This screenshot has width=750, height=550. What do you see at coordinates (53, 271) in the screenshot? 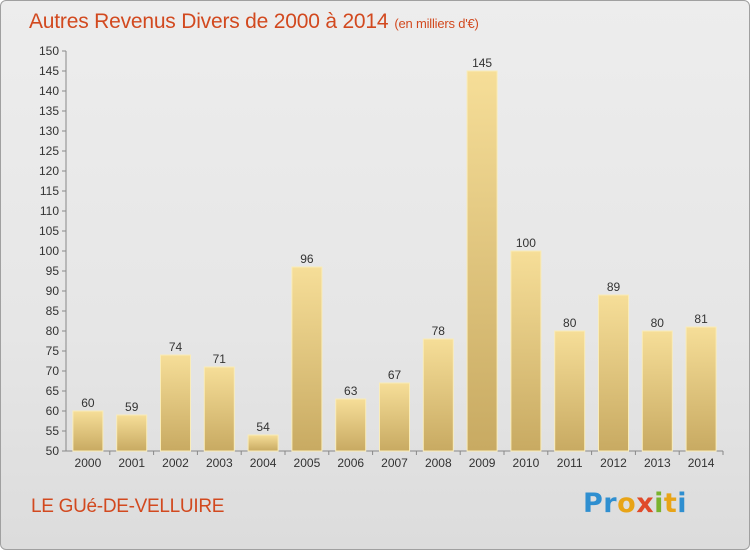
I see `y-tick-label: 95` at bounding box center [53, 271].